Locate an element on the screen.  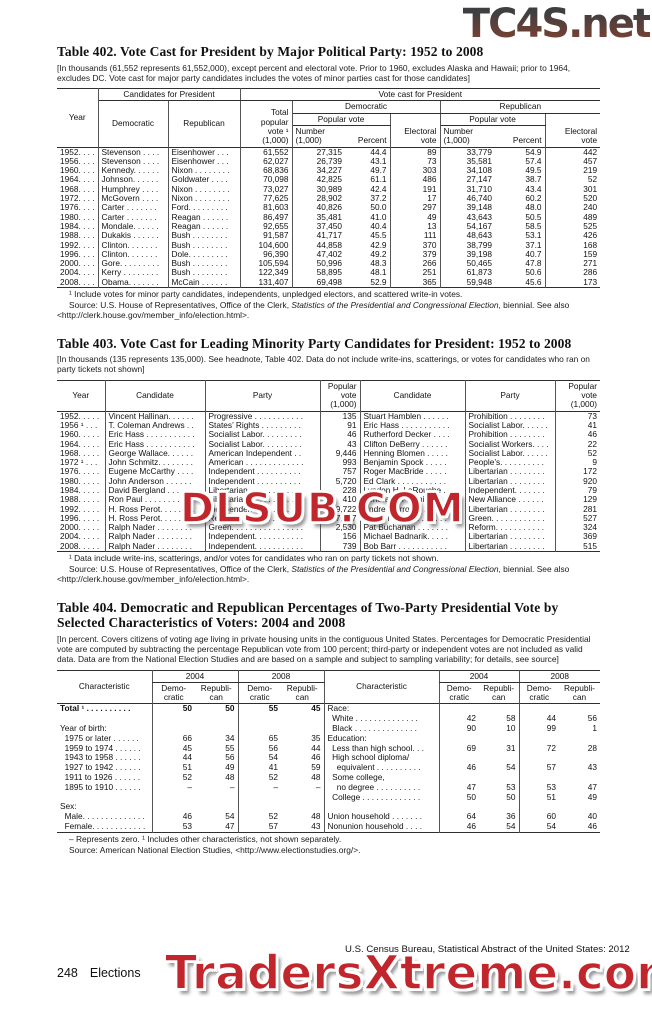
cell: 9 is located at coordinates (577, 463).